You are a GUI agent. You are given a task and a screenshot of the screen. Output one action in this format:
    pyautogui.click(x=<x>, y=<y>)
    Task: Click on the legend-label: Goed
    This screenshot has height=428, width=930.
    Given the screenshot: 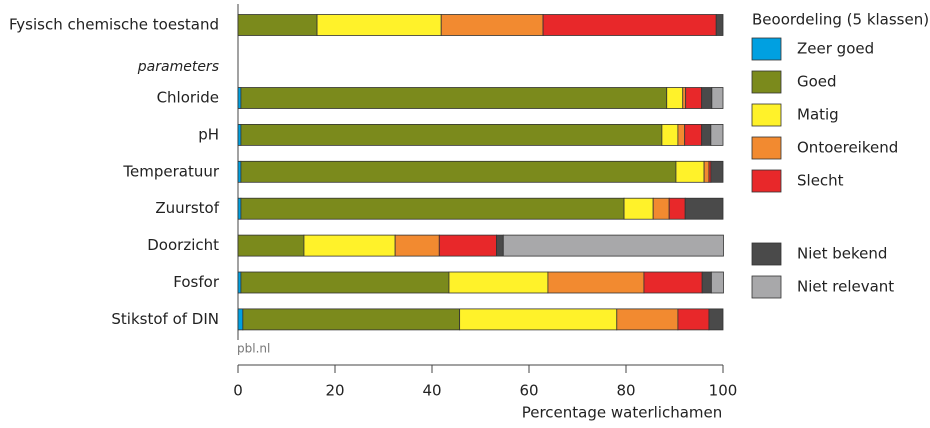 What is the action you would take?
    pyautogui.click(x=817, y=82)
    